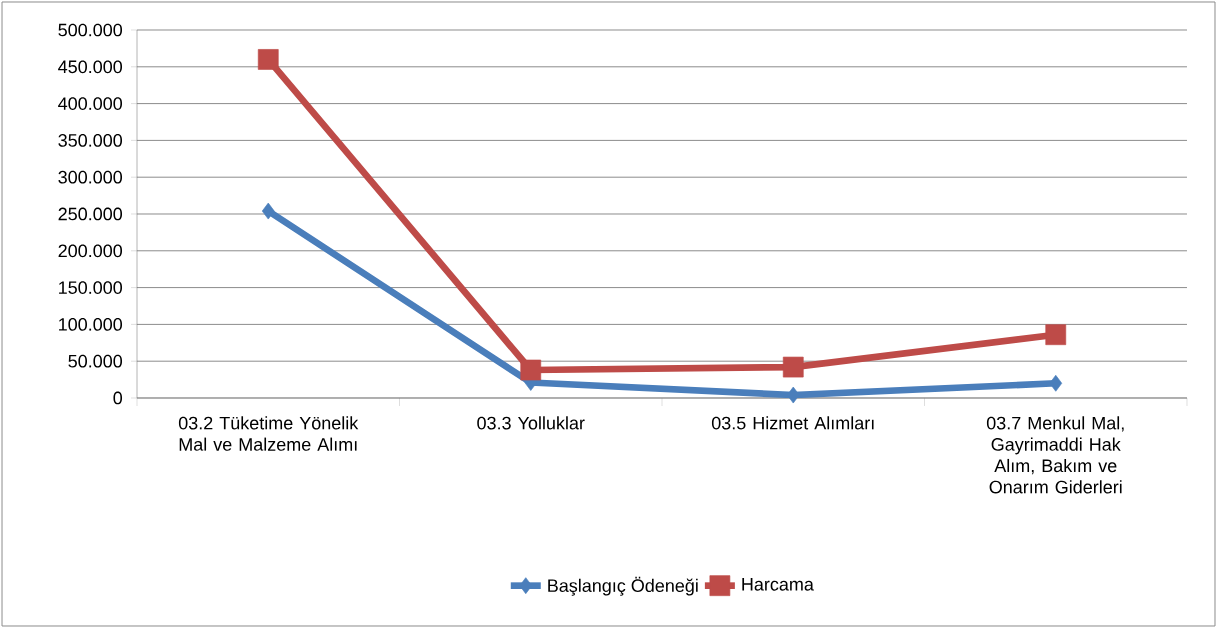  What do you see at coordinates (91, 287) in the screenshot?
I see `y-tick-label: 150.000` at bounding box center [91, 287].